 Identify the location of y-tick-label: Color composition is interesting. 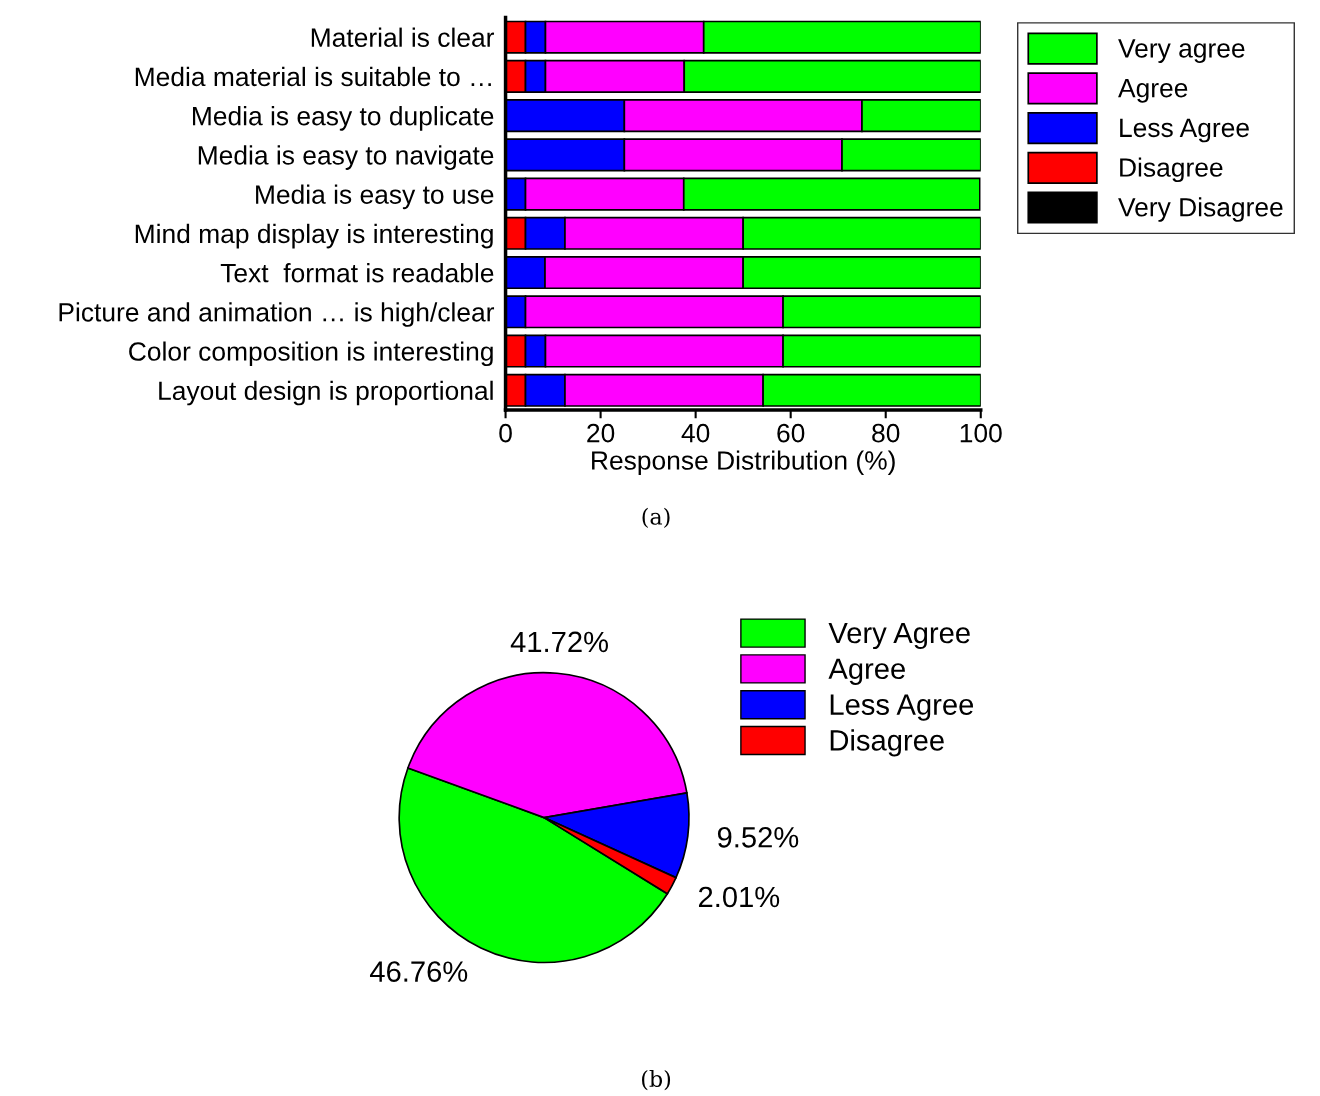
(311, 354).